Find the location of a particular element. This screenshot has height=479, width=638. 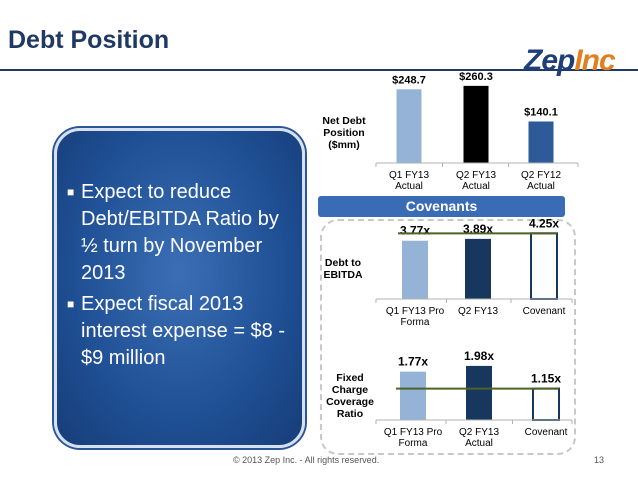

tick-label: Q2 FY12 is located at coordinates (541, 175).